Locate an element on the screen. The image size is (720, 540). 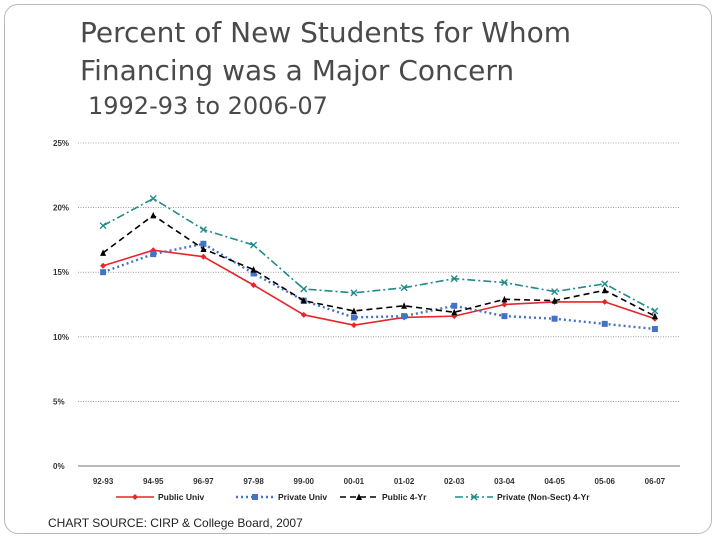
title-line-1: Percent of New Students for Whom is located at coordinates (326, 32).